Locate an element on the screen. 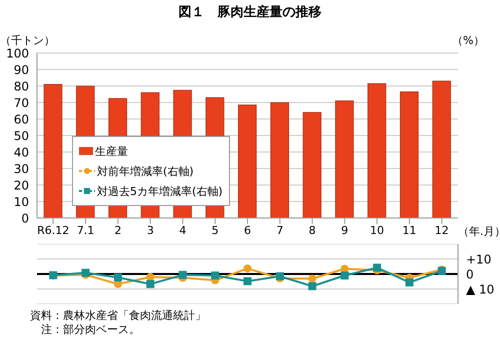 Image resolution: width=500 pixels, height=338 pixels. y-tick-label: 80 is located at coordinates (21, 86).